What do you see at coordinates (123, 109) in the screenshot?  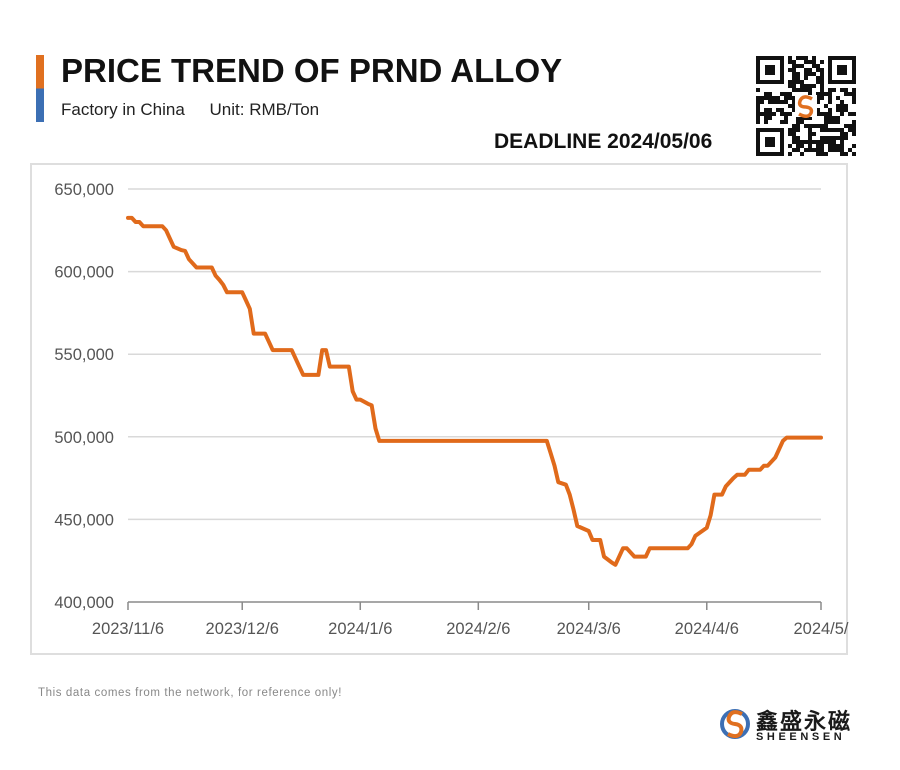 I see `factory-label: Factory in China` at bounding box center [123, 109].